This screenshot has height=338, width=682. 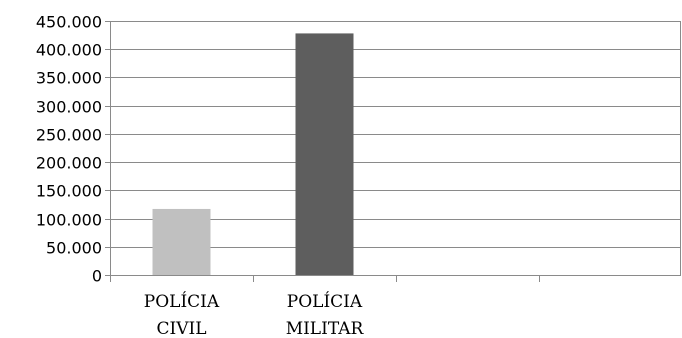 What do you see at coordinates (69, 191) in the screenshot?
I see `y-tick-label: 150.000` at bounding box center [69, 191].